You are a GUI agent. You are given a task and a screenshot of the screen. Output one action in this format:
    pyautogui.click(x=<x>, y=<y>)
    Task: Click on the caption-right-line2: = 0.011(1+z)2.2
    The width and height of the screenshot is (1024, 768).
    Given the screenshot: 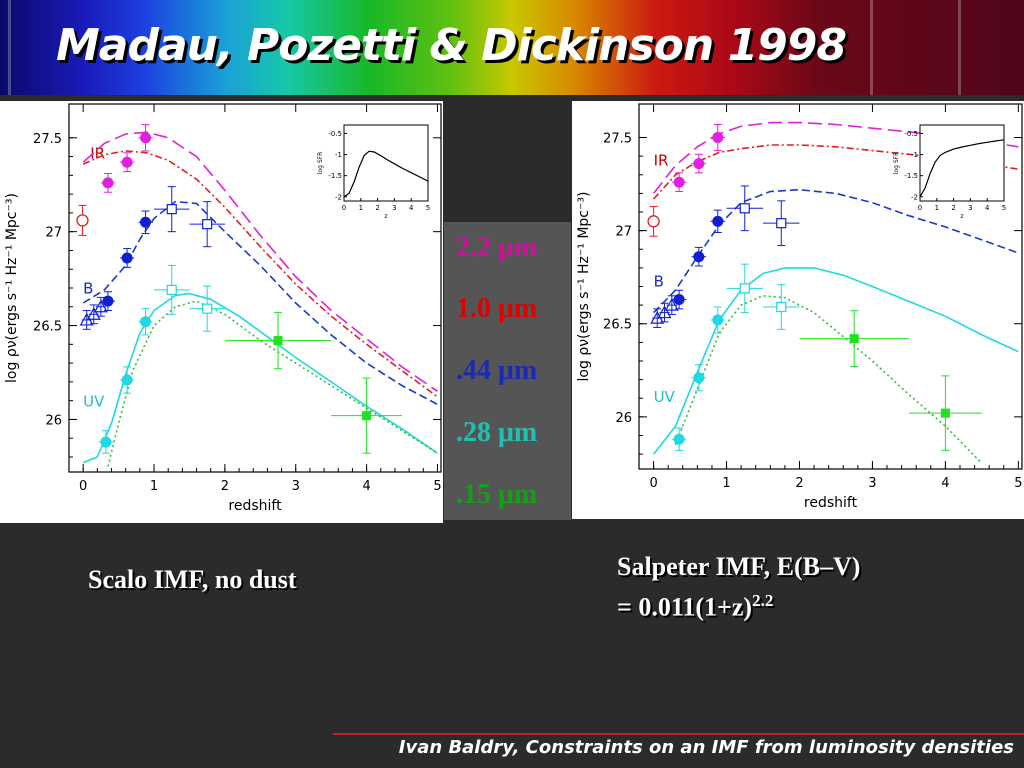 What is the action you would take?
    pyautogui.click(x=738, y=604)
    